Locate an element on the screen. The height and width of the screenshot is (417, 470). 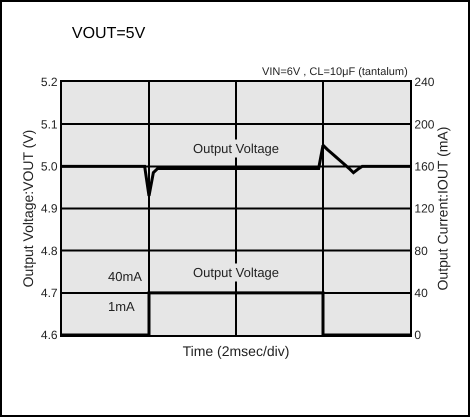
y-tick-label: 4.8 is located at coordinates (49, 251).